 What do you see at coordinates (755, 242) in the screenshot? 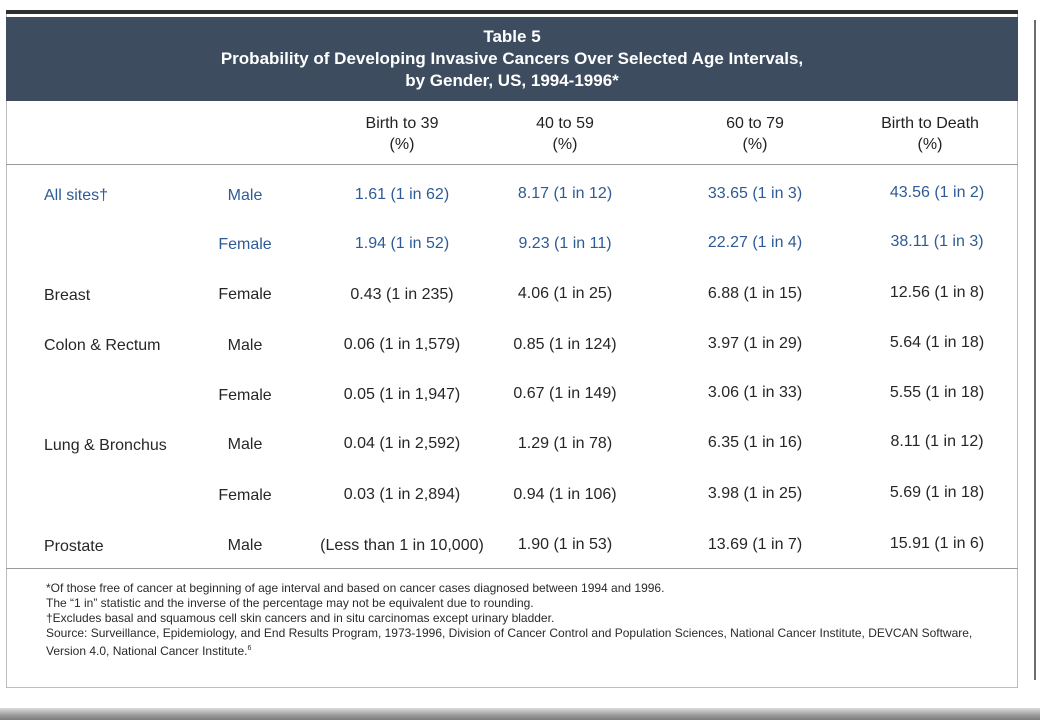
I see `table-cell: 22.27 (1 in 4)` at bounding box center [755, 242].